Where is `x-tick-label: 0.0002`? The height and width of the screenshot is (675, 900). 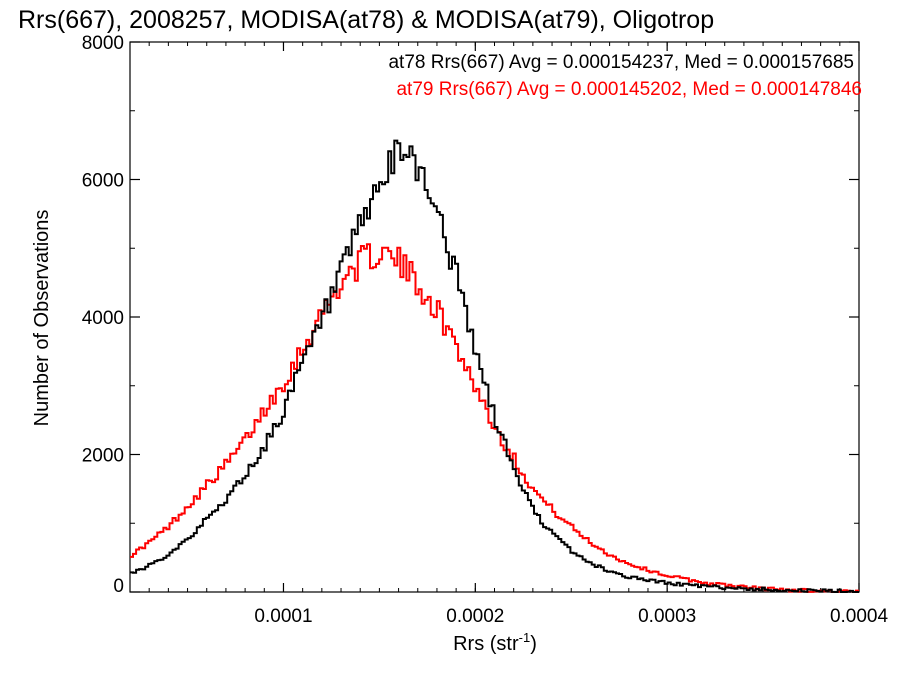
x-tick-label: 0.0002 is located at coordinates (475, 616).